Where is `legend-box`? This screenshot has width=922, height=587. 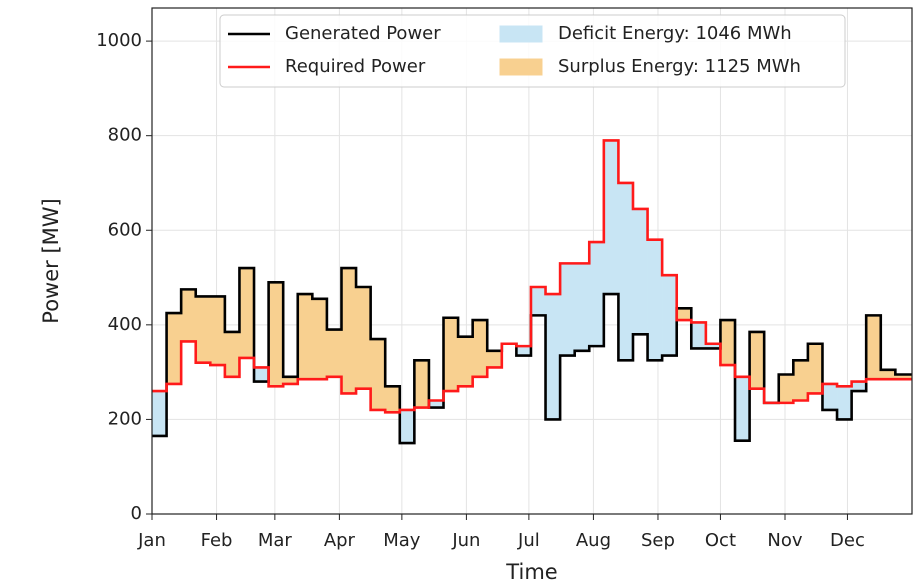
legend-box is located at coordinates (532, 51).